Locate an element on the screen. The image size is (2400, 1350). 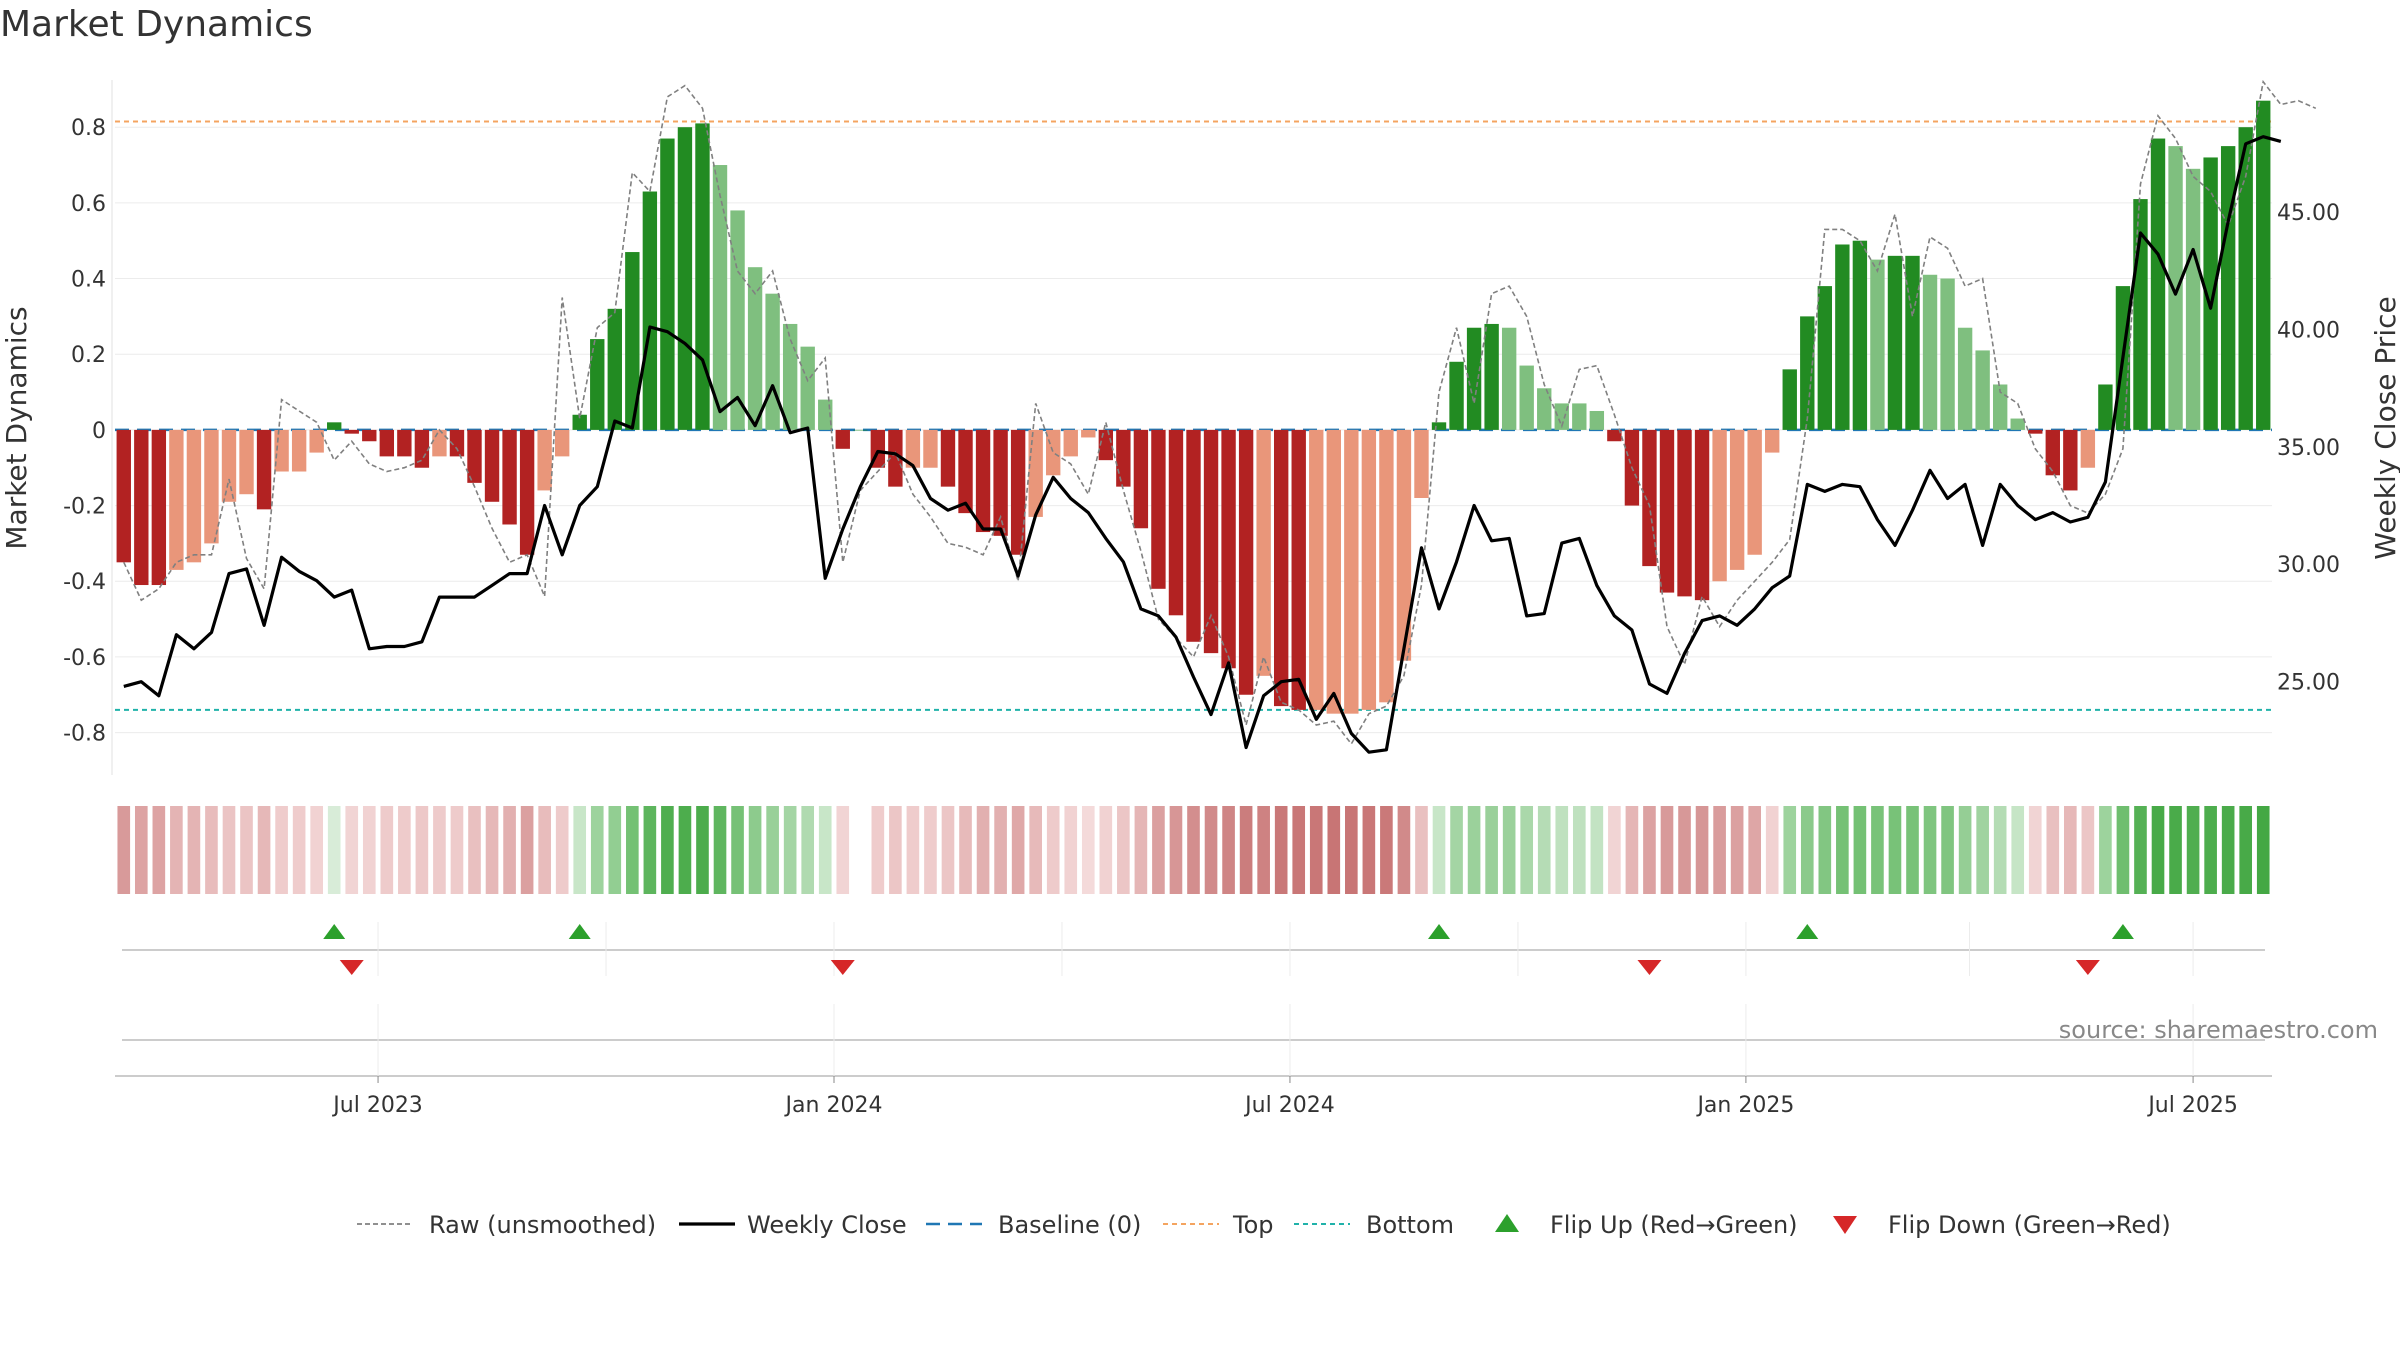
legend-item-baseline: Baseline (0) is located at coordinates (1033, 1225).